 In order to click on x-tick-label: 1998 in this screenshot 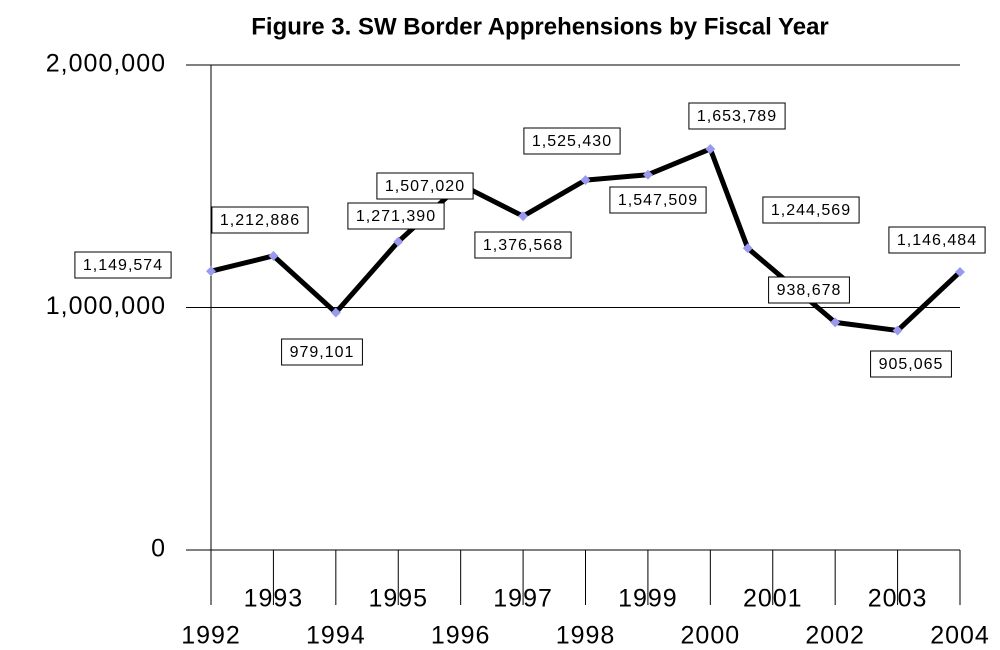, I will do `click(586, 636)`.